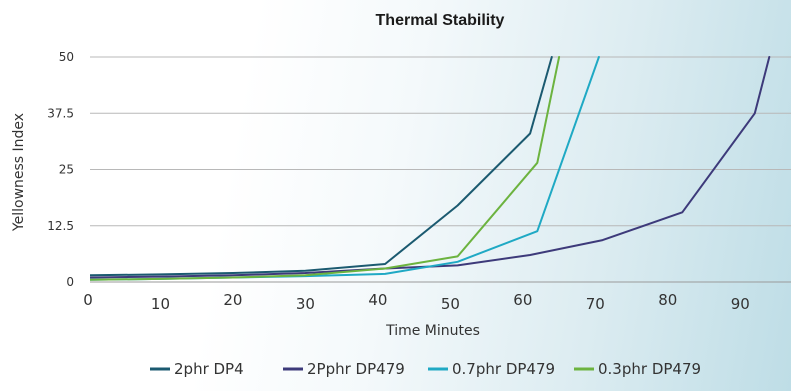 The width and height of the screenshot is (791, 391). I want to click on legend-item: 0.3phr DP479, so click(637, 369).